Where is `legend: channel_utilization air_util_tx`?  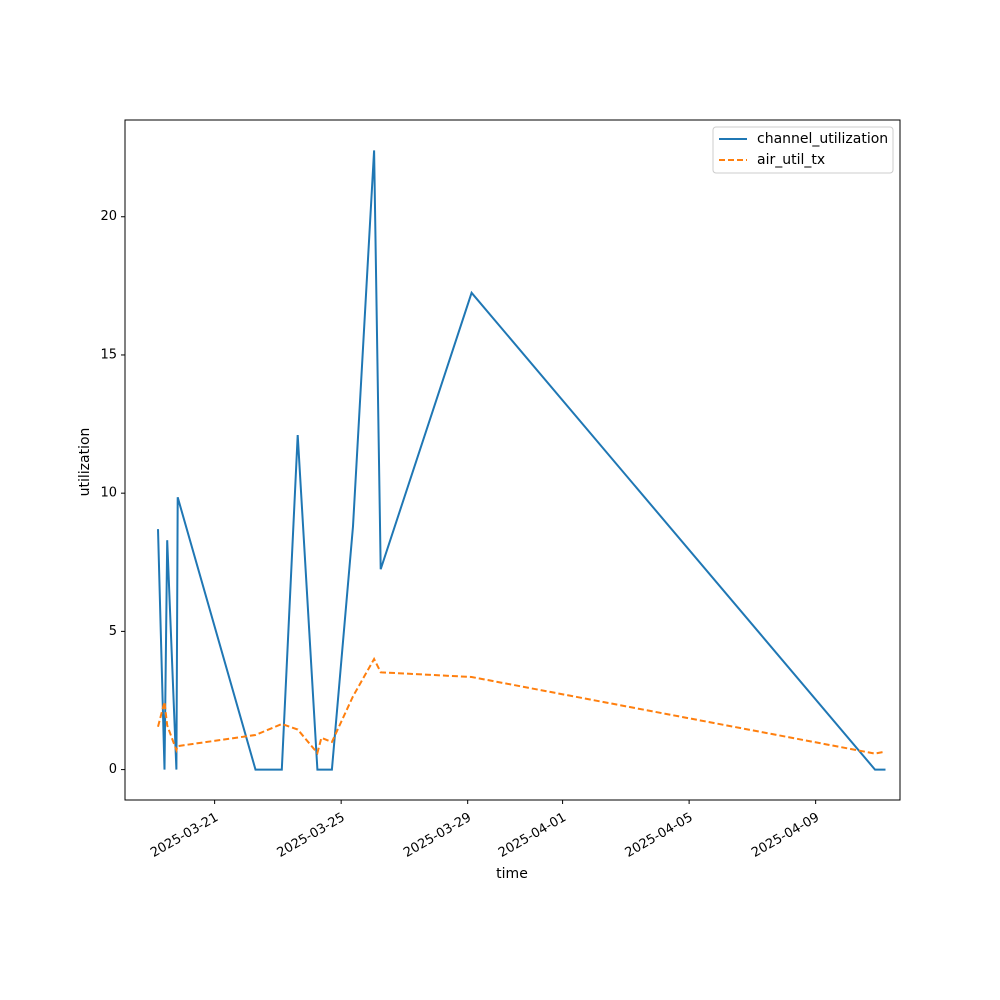 legend: channel_utilization air_util_tx is located at coordinates (803, 150).